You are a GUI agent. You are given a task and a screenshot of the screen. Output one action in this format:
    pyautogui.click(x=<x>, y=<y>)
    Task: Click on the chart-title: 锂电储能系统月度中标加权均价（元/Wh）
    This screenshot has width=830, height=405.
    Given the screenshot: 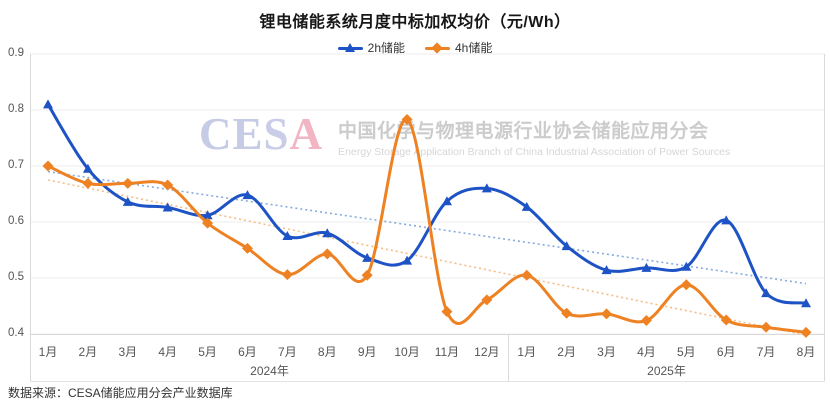 What is the action you would take?
    pyautogui.click(x=415, y=22)
    